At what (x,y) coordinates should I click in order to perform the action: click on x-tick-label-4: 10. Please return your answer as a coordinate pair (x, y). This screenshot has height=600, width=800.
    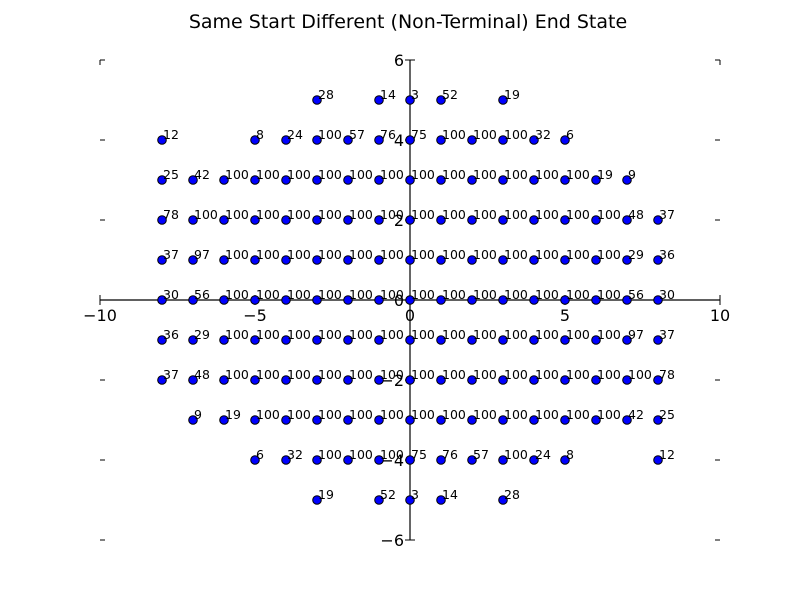
    Looking at the image, I should click on (720, 315).